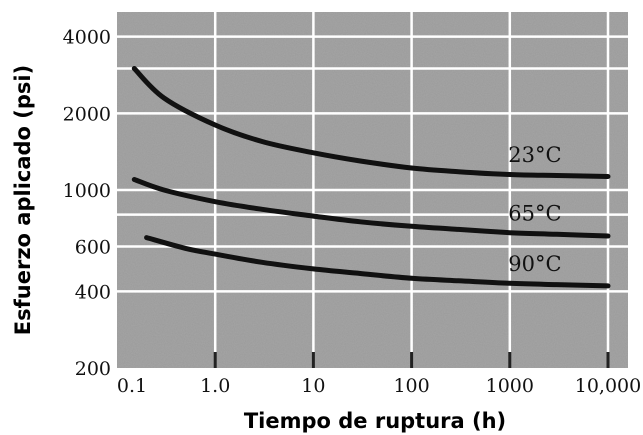 This screenshot has width=643, height=435. I want to click on series-label-1: 23°C, so click(534, 155).